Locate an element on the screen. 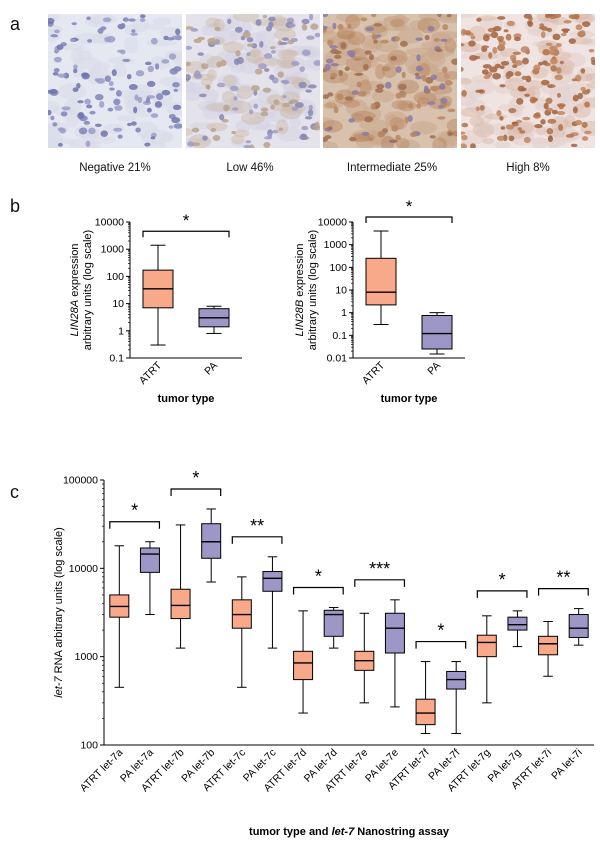  caption-intermediate: Intermediate 25% is located at coordinates (392, 168).